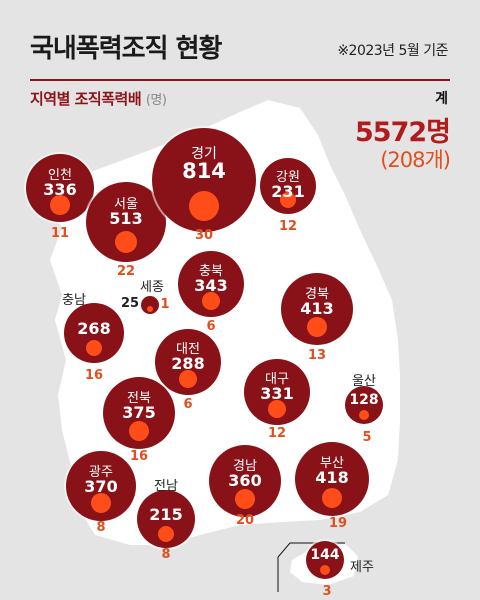  What do you see at coordinates (166, 486) in the screenshot?
I see `region-name: 전남` at bounding box center [166, 486].